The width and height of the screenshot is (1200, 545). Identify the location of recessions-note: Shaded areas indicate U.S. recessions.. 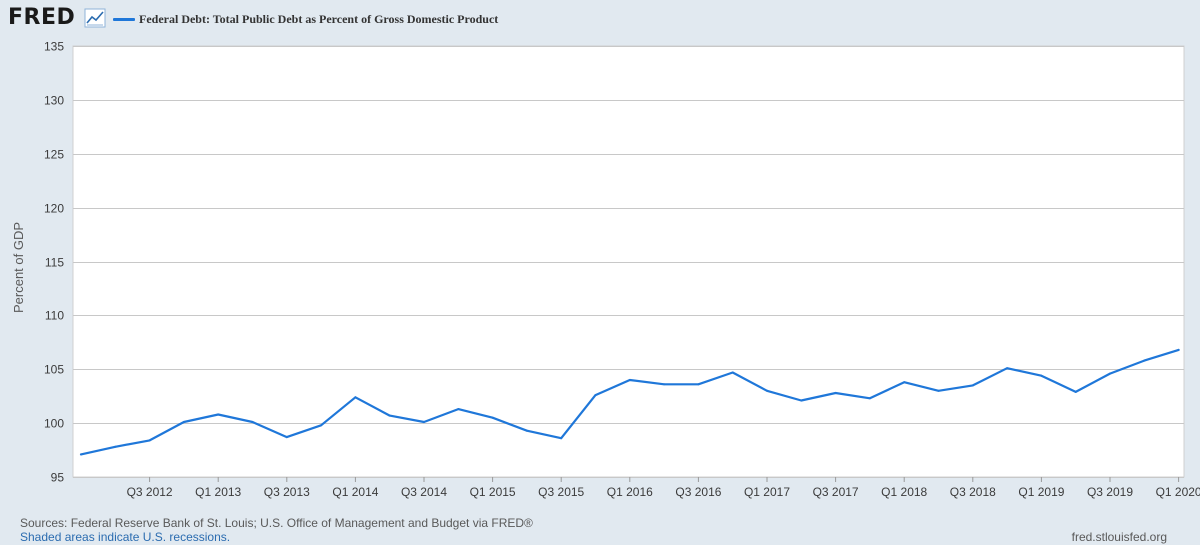
(125, 537).